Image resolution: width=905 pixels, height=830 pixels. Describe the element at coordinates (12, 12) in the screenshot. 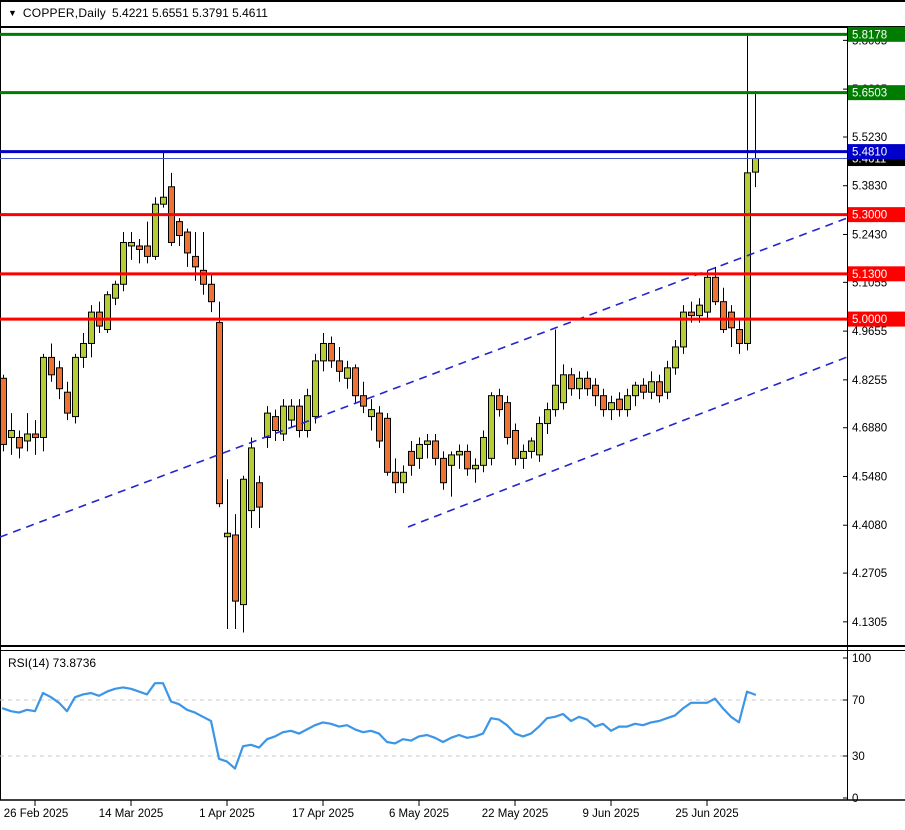

I see `symbol-dropdown-icon: ▼` at that location.